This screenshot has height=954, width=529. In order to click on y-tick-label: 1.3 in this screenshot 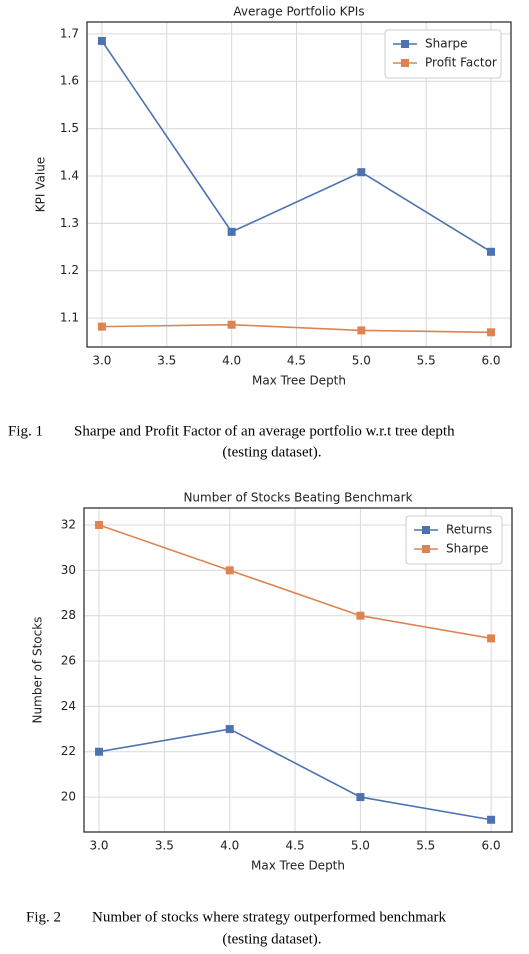, I will do `click(69, 223)`.